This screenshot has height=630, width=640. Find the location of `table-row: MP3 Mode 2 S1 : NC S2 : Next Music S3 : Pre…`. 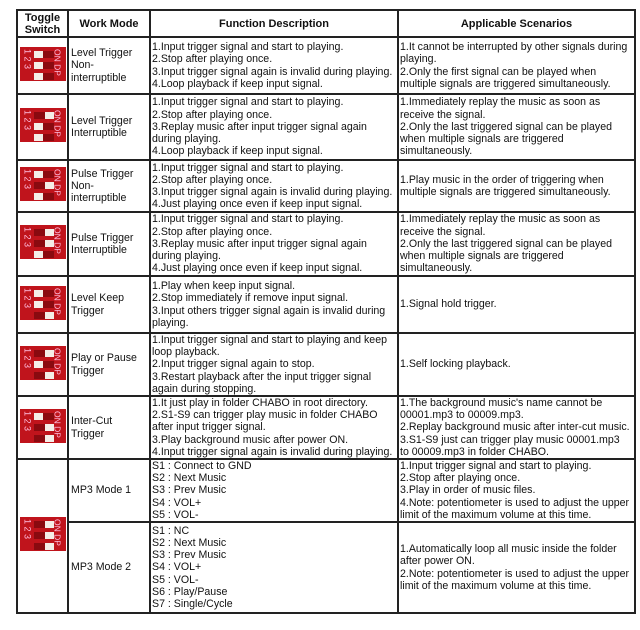

table-row: MP3 Mode 2 S1 : NC S2 : Next Music S3 : Pre… is located at coordinates (326, 568).